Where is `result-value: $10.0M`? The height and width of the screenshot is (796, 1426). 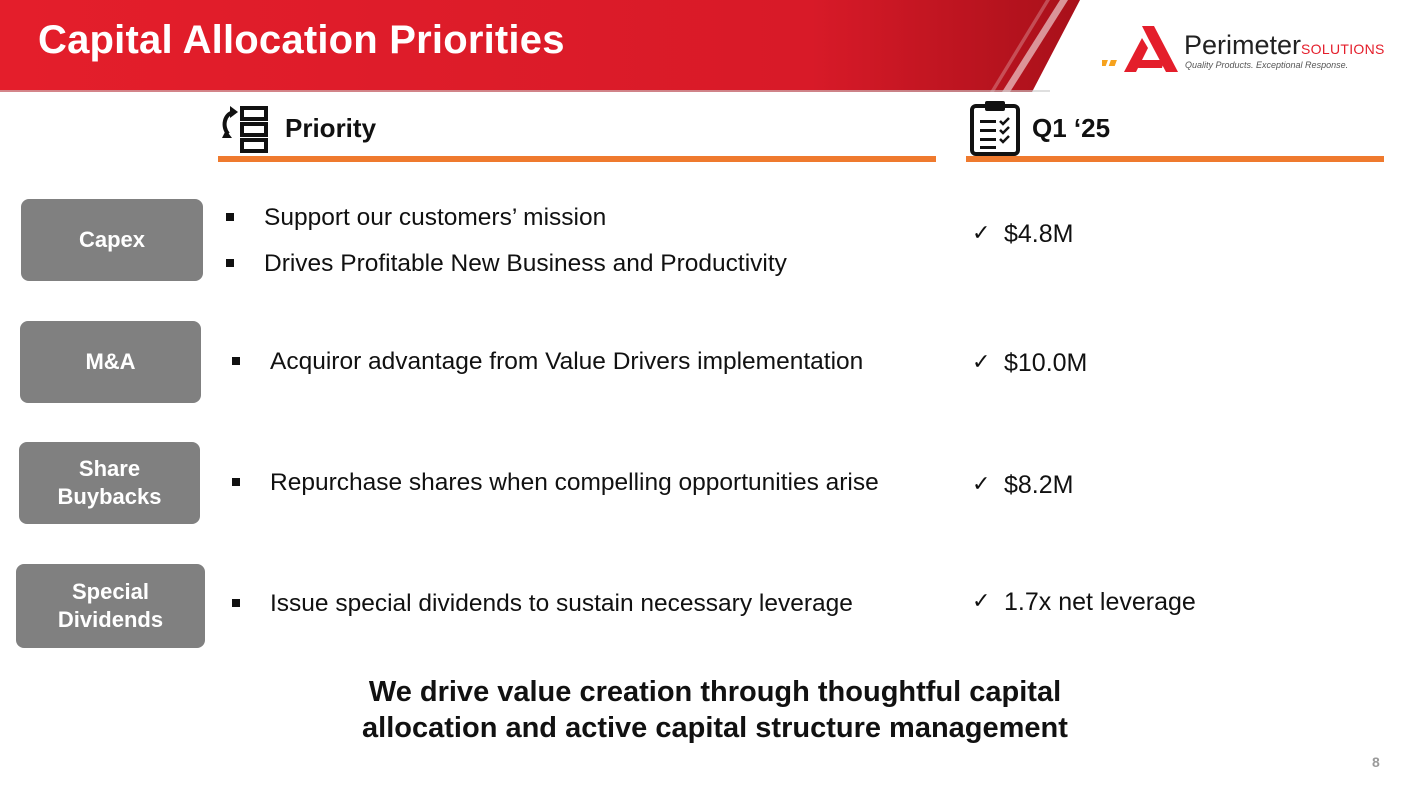
result-value: $10.0M is located at coordinates (1046, 363).